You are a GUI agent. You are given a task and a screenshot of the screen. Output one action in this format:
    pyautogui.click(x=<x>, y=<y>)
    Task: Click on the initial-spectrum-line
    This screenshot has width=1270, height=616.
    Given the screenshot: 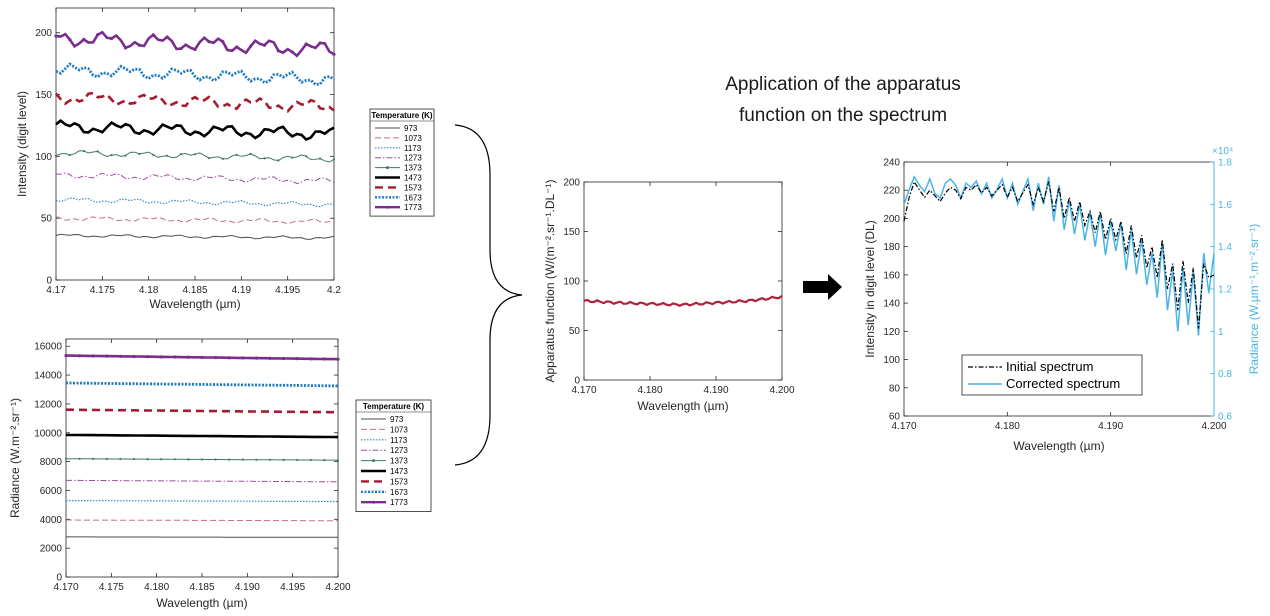 What is the action you would take?
    pyautogui.click(x=1059, y=254)
    